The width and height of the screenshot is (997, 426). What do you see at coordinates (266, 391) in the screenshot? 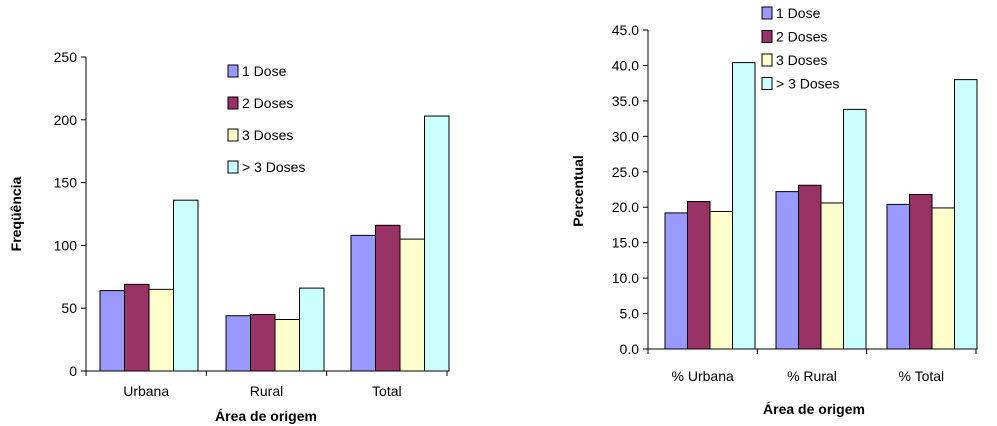
I see `x-category-label: Rural` at bounding box center [266, 391].